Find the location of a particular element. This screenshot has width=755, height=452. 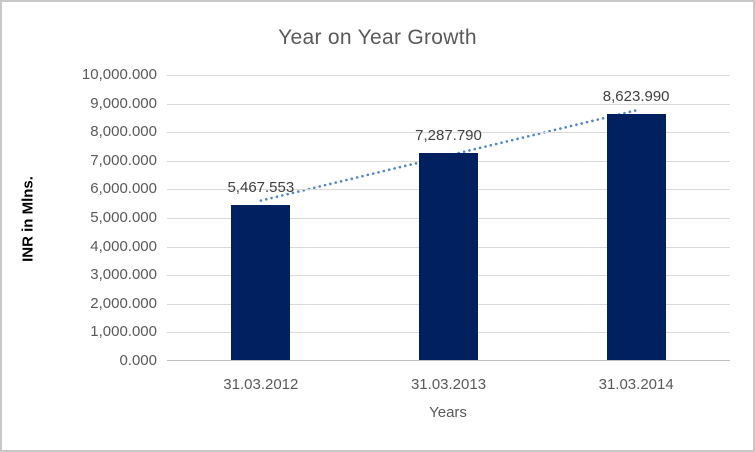

y-tick-label: 1,000.000 is located at coordinates (123, 332).